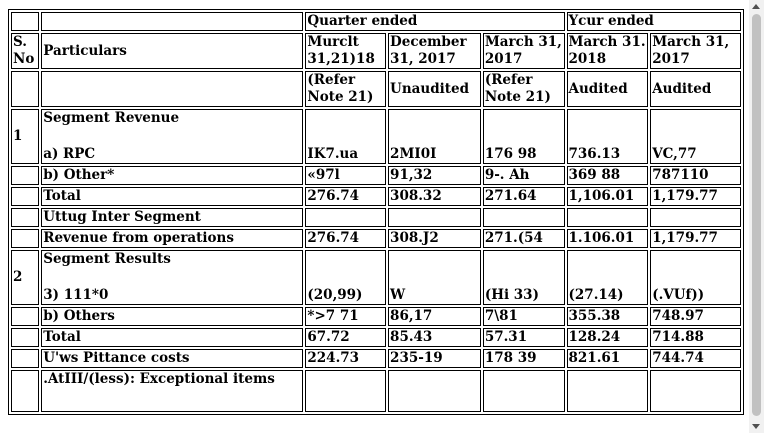  I want to click on row-label: Revenue from operations, so click(172, 238).